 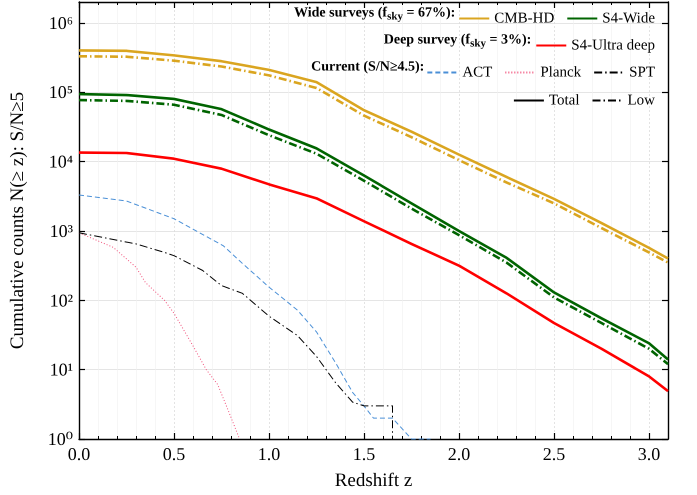 What do you see at coordinates (524, 18) in the screenshot?
I see `legend-label: CMB-HD` at bounding box center [524, 18].